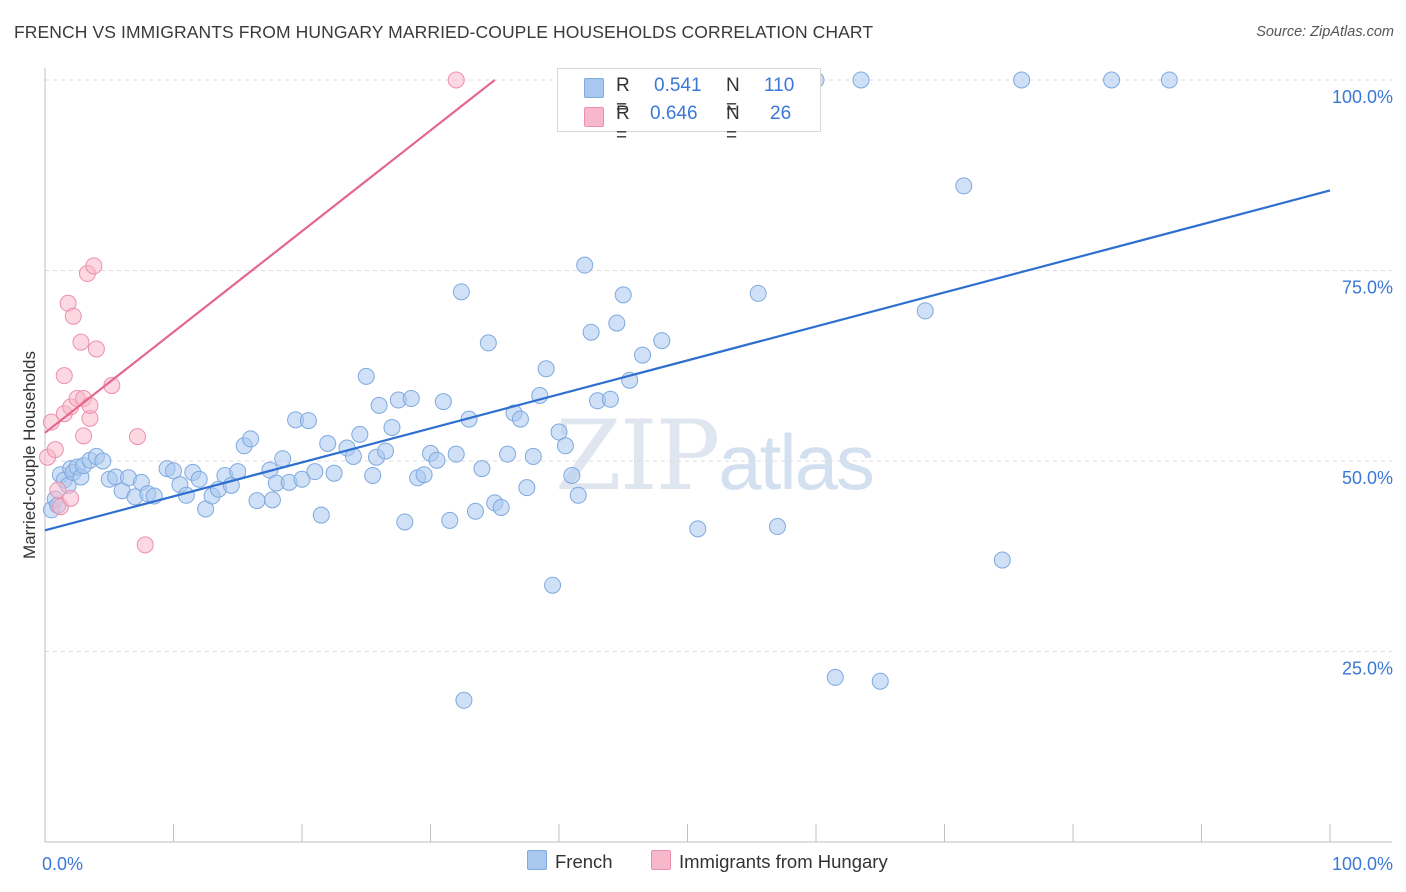 Image resolution: width=1406 pixels, height=892 pixels. I want to click on watermark-atlas: atlas, so click(796, 462).